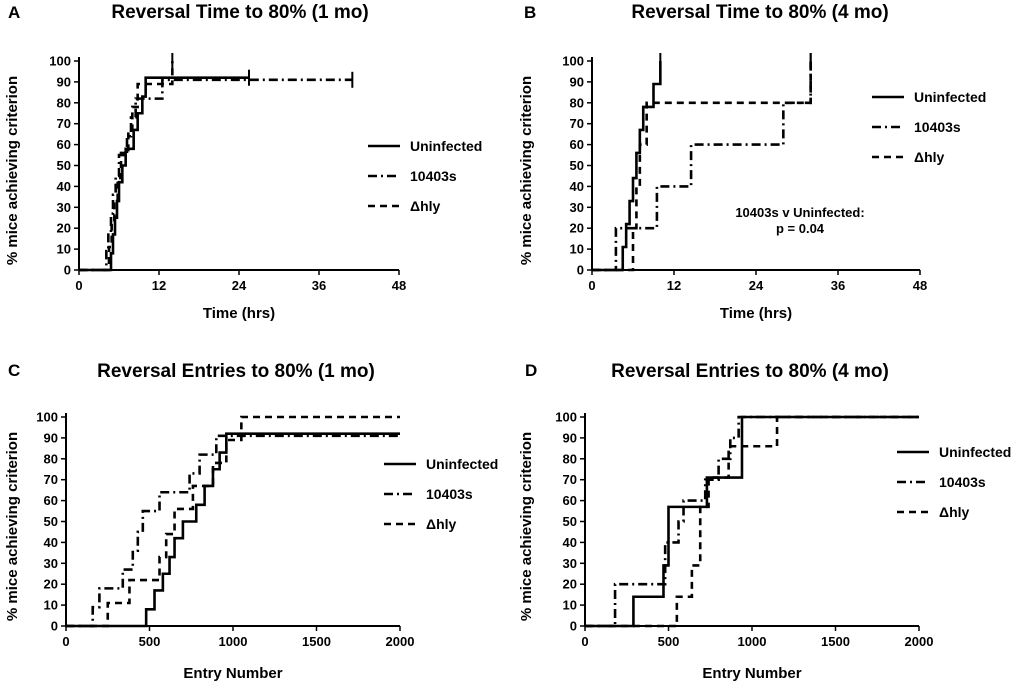 The image size is (1024, 691). Describe the element at coordinates (759, 12) in the screenshot. I see `chart-title: Reversal Time to 80% (4 mo)` at that location.